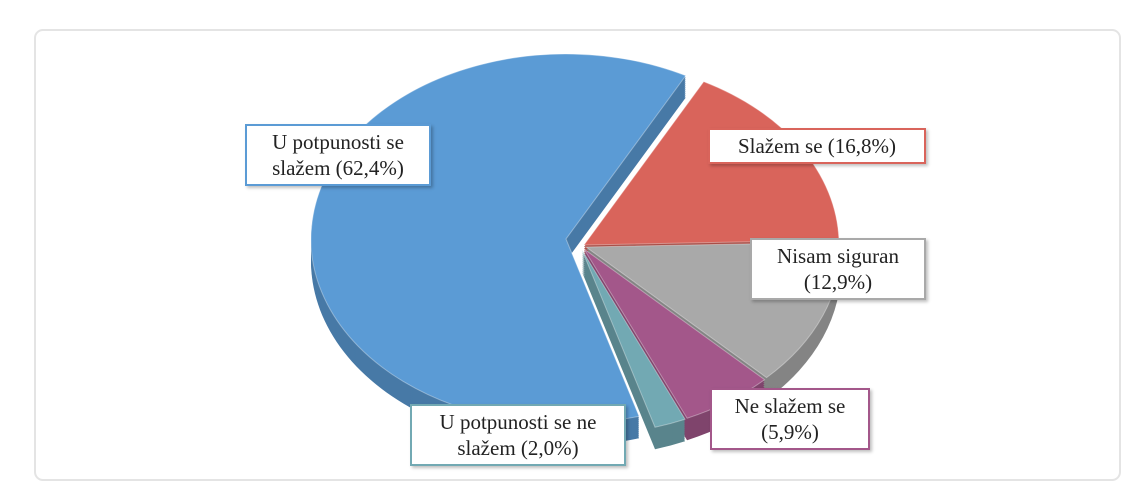 The image size is (1140, 491). I want to click on category-label: U potpunosti se ne slažem, so click(518, 435).